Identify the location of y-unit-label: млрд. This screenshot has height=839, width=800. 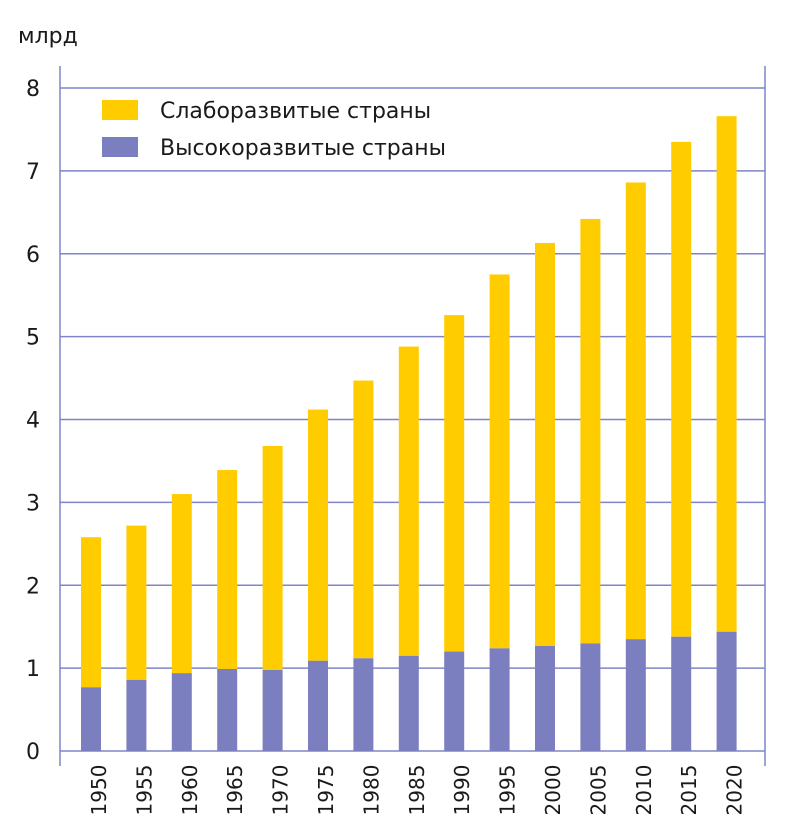
(48, 36).